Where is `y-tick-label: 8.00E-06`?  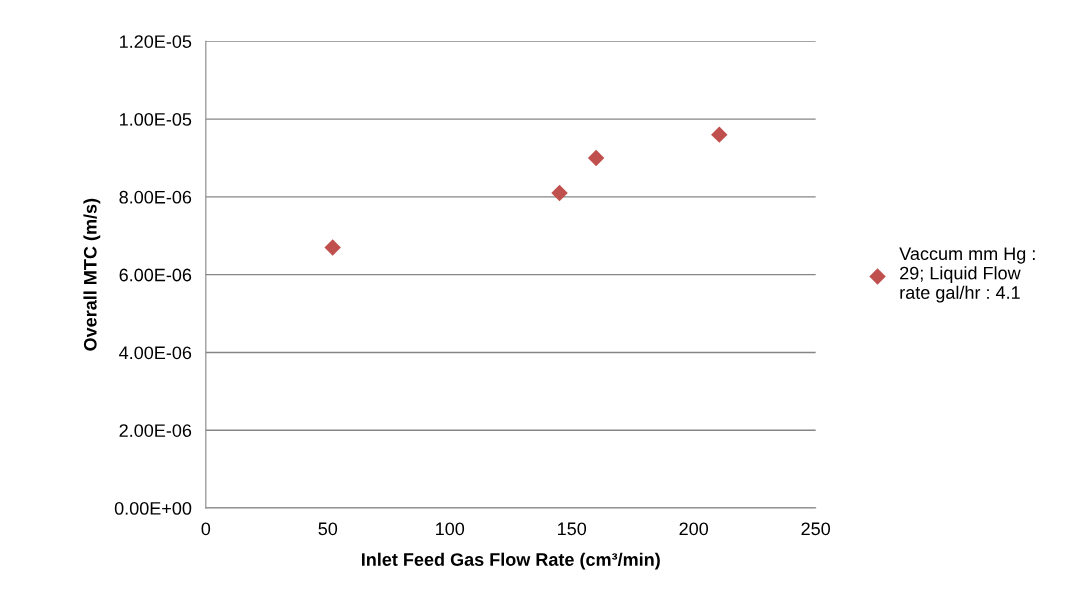 y-tick-label: 8.00E-06 is located at coordinates (155, 197).